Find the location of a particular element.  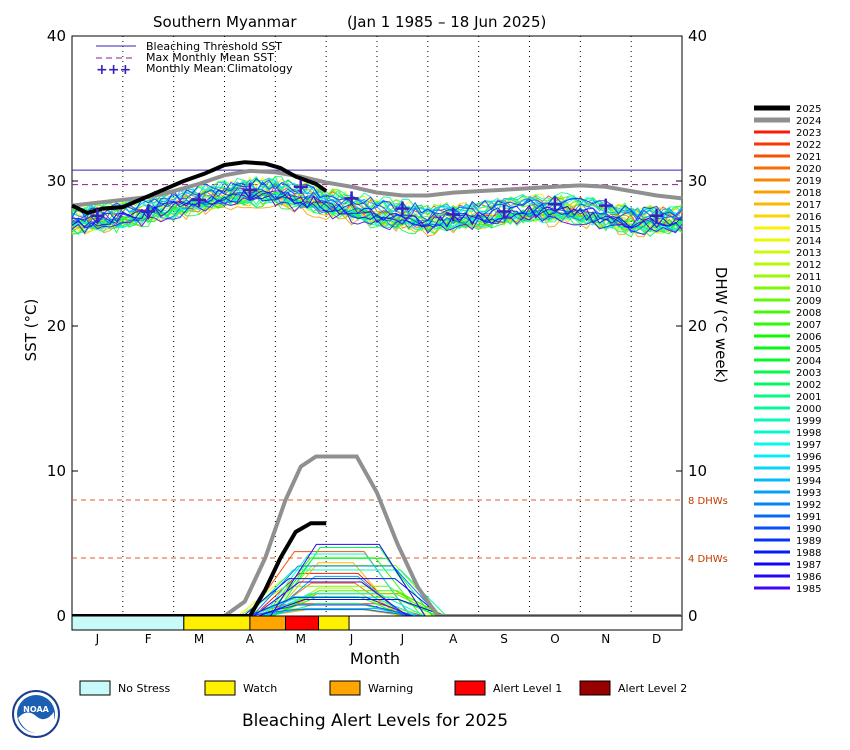

year-legend-label-2015: 2015 is located at coordinates (808, 229).